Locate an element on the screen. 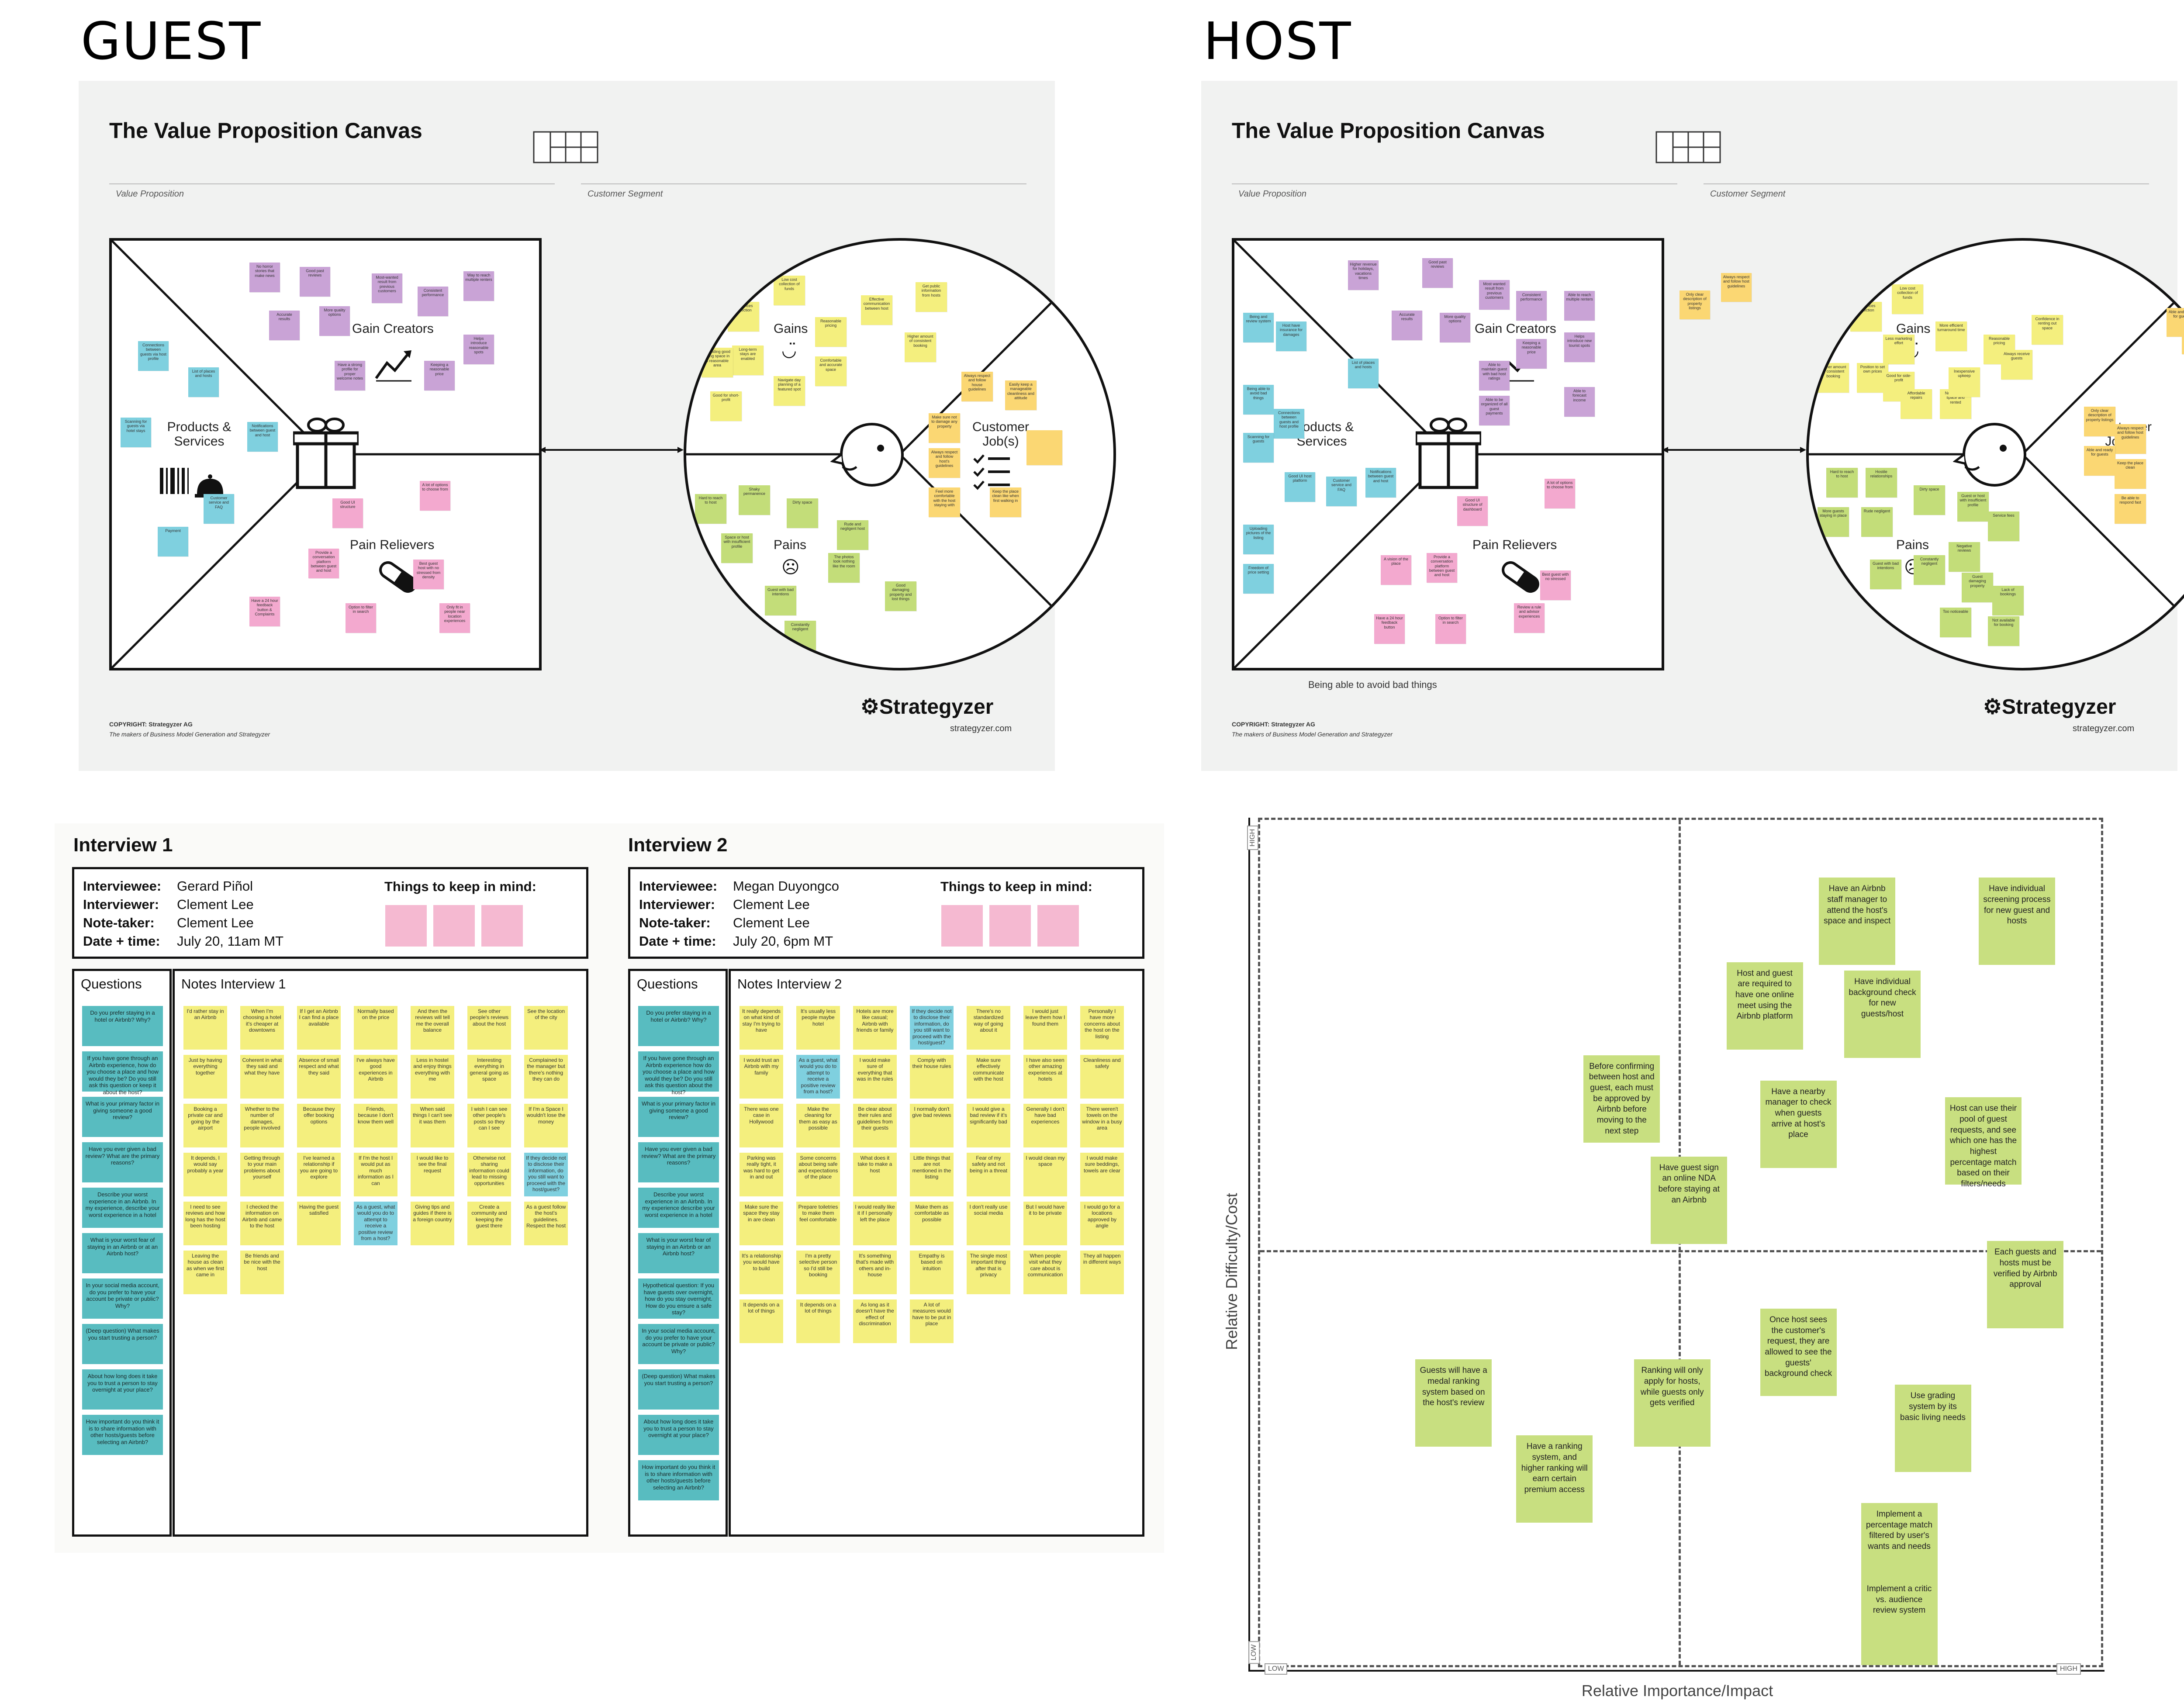  matrix-horizontal-divider is located at coordinates (1680, 1251).